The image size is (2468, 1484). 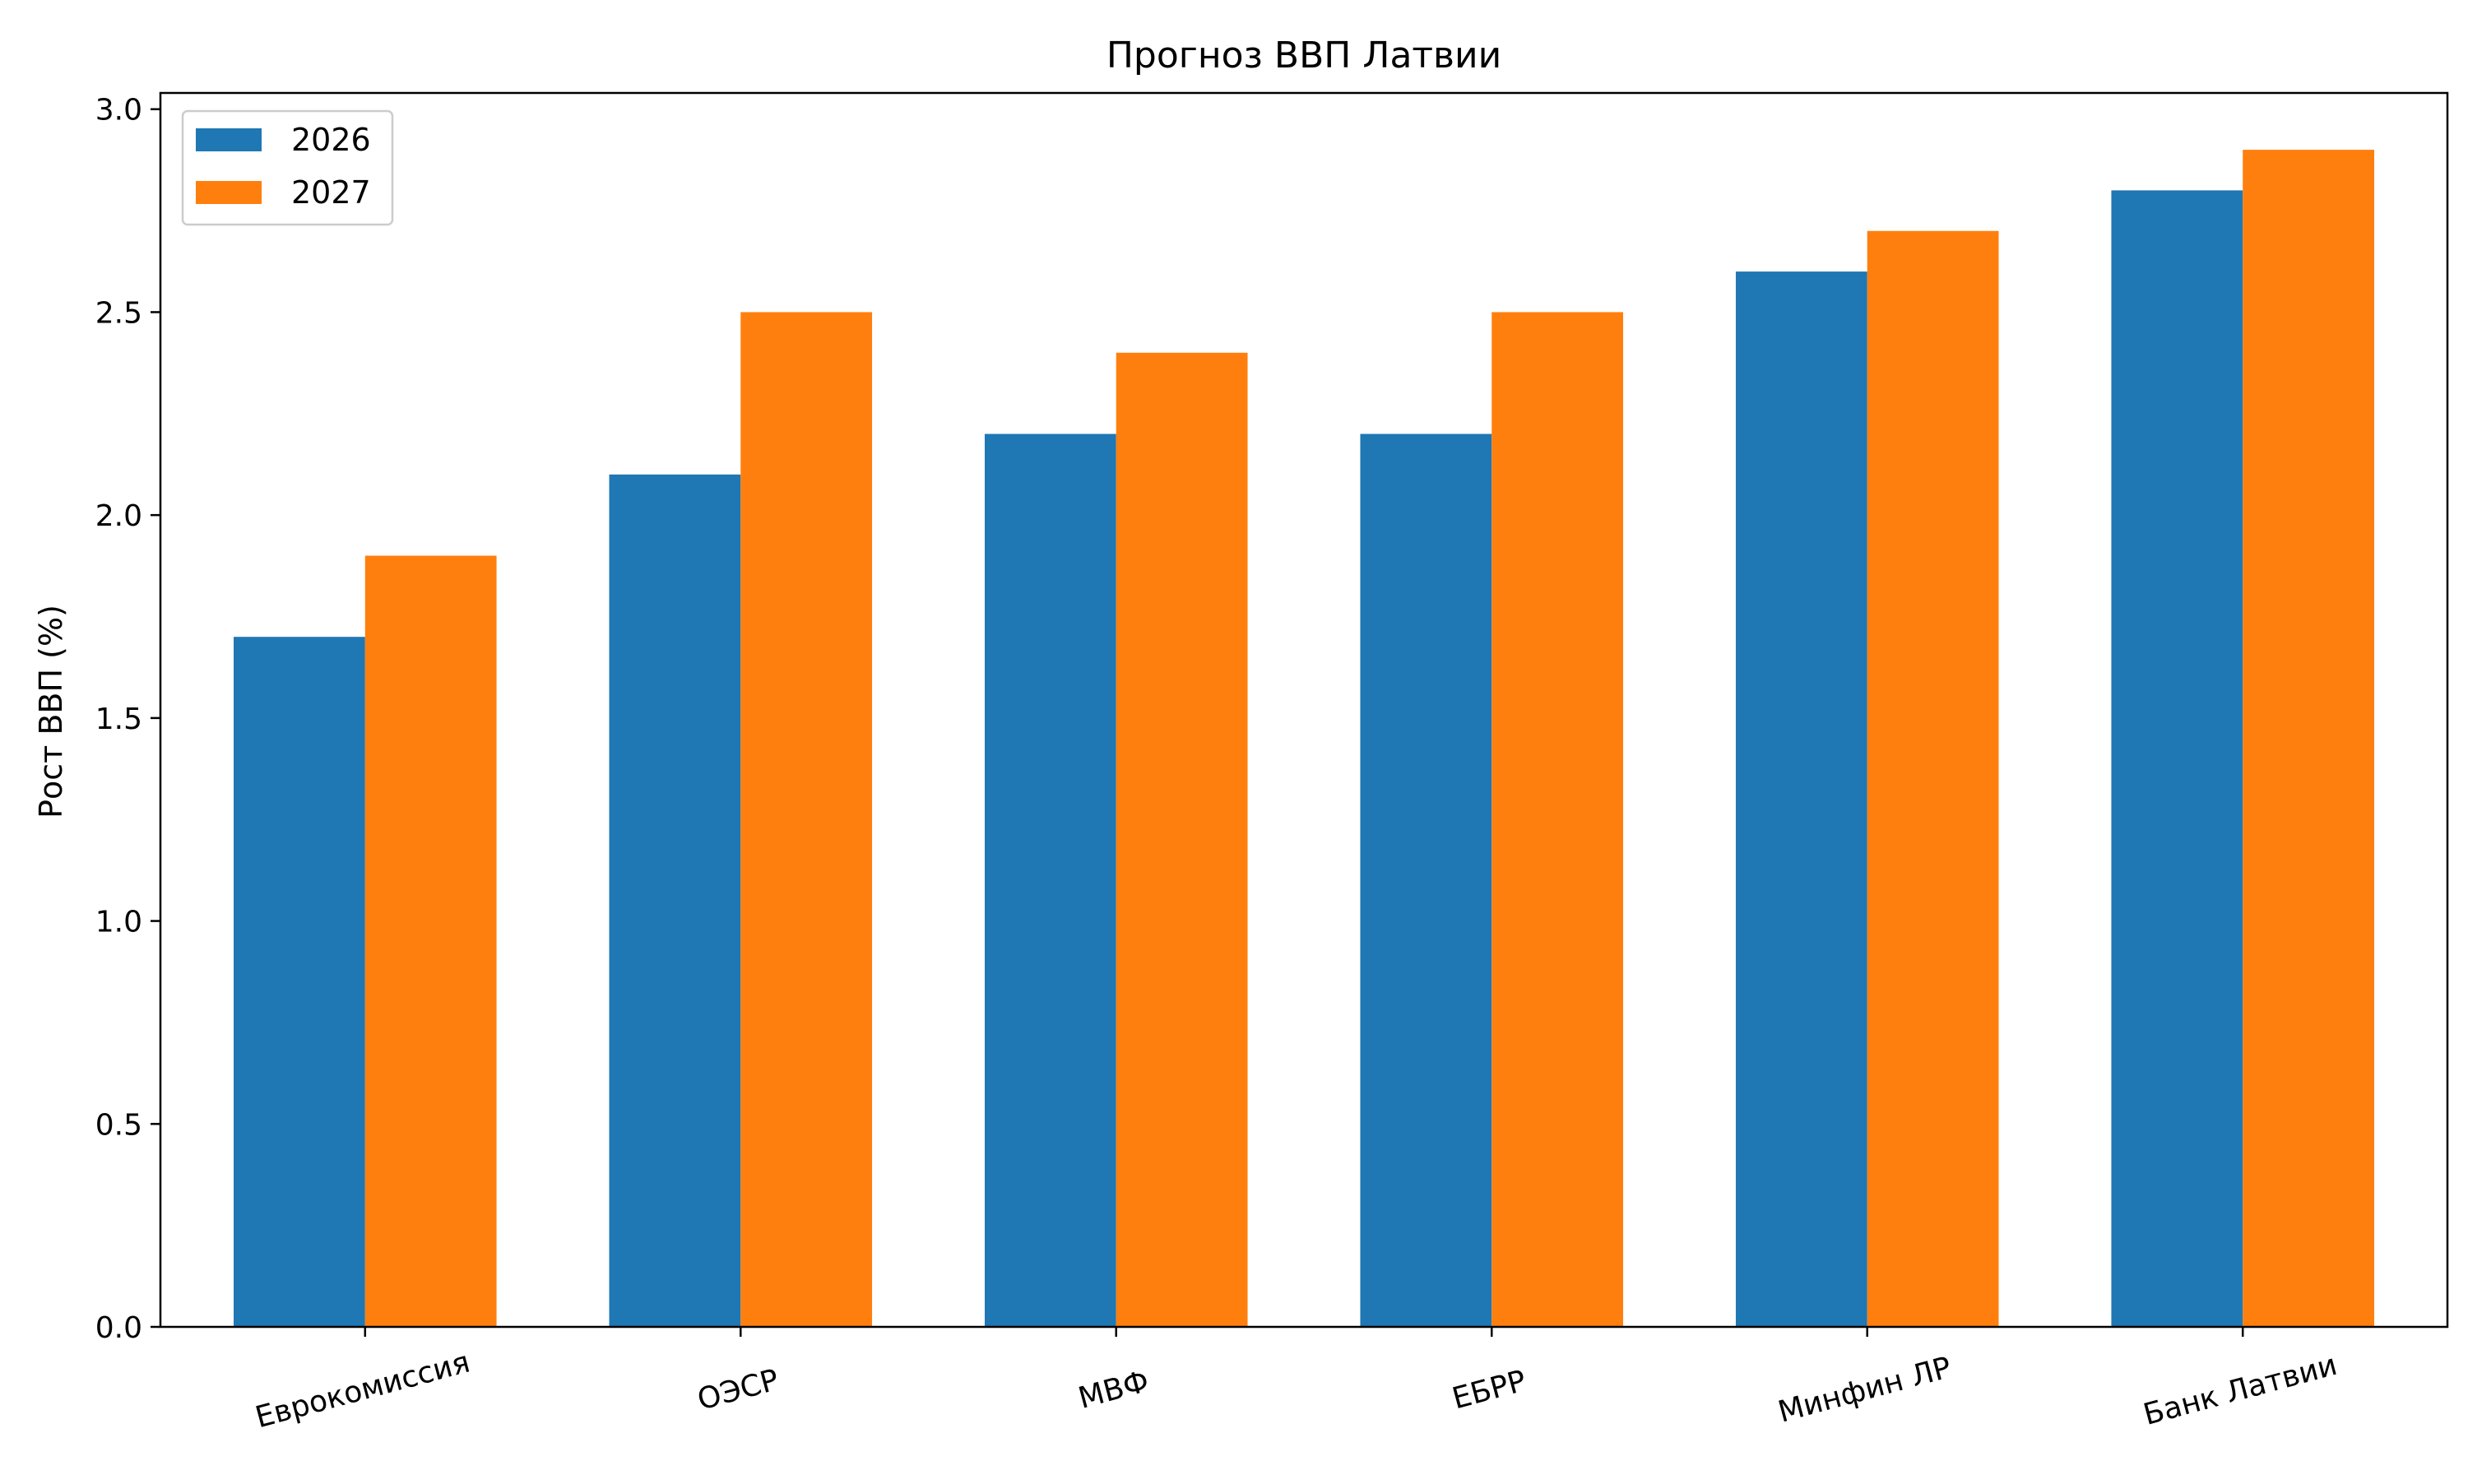 I want to click on y-tick-label: 0.0, so click(x=118, y=1328).